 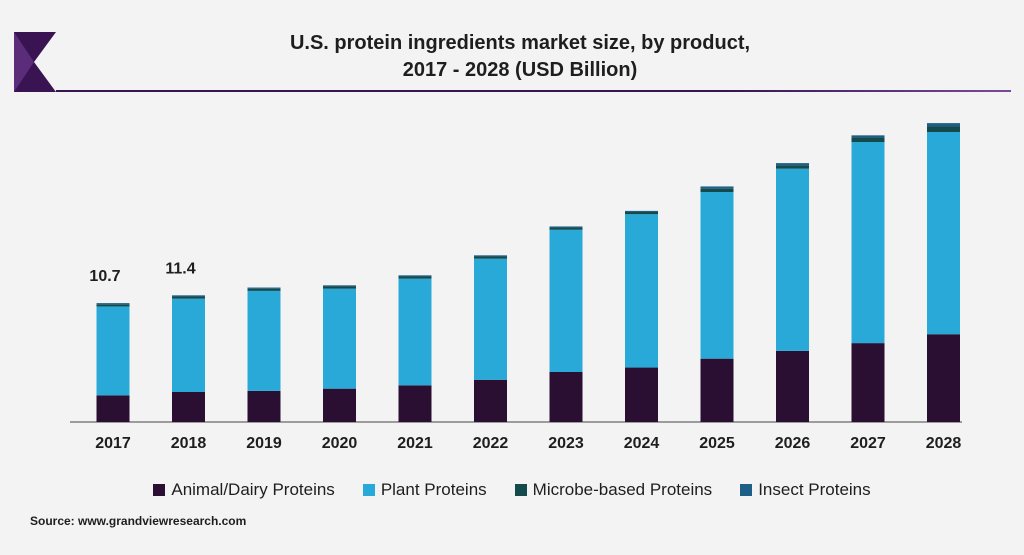 I want to click on data-label-2018: 11.4, so click(x=180, y=268).